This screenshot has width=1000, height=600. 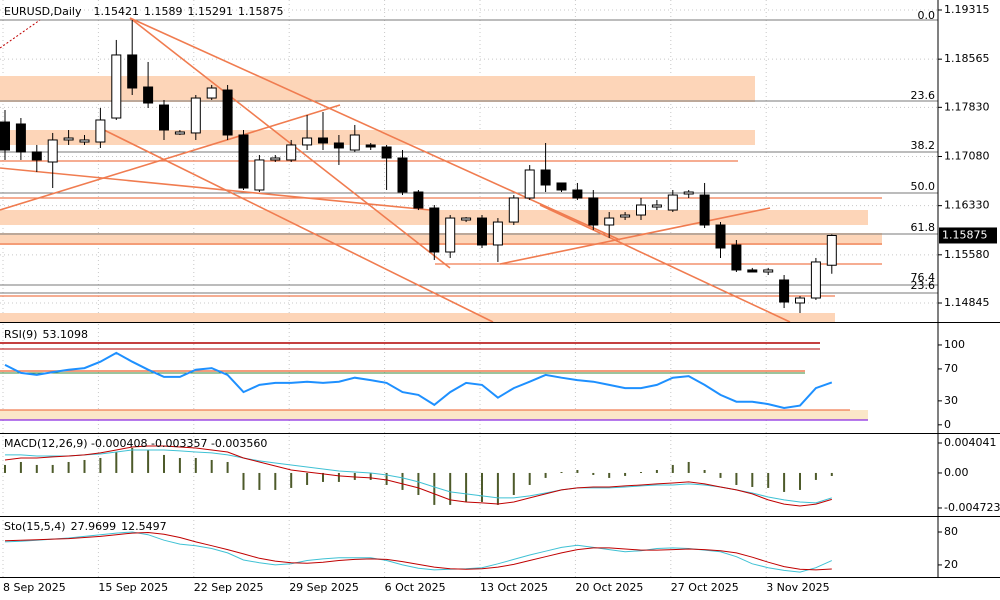 What do you see at coordinates (210, 11) in the screenshot?
I see `header-low: 1.15291` at bounding box center [210, 11].